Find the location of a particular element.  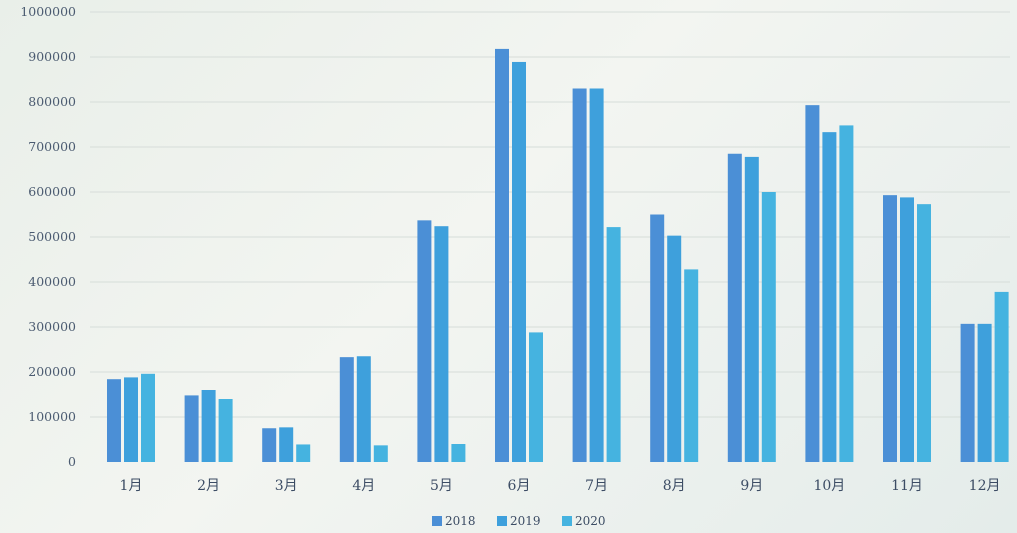

legend-swatch-2020 is located at coordinates (567, 521).